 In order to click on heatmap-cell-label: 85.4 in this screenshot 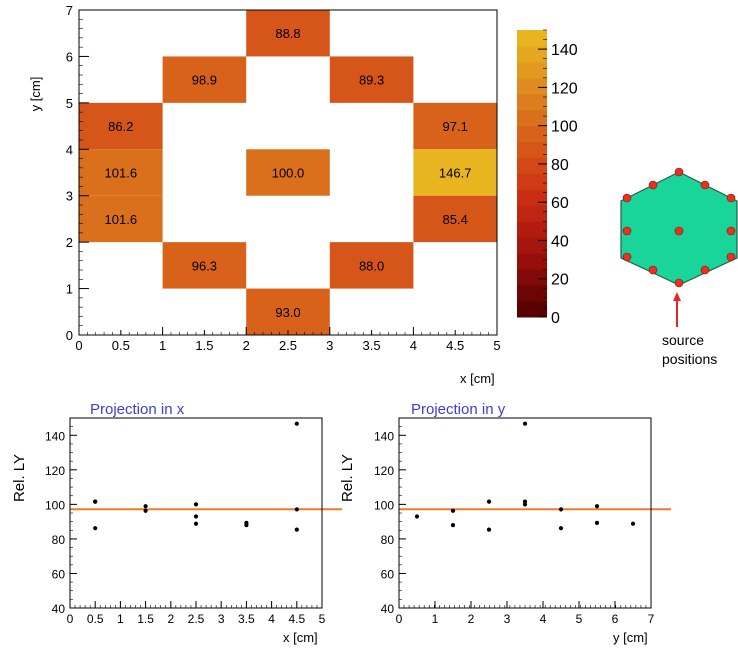, I will do `click(455, 219)`.